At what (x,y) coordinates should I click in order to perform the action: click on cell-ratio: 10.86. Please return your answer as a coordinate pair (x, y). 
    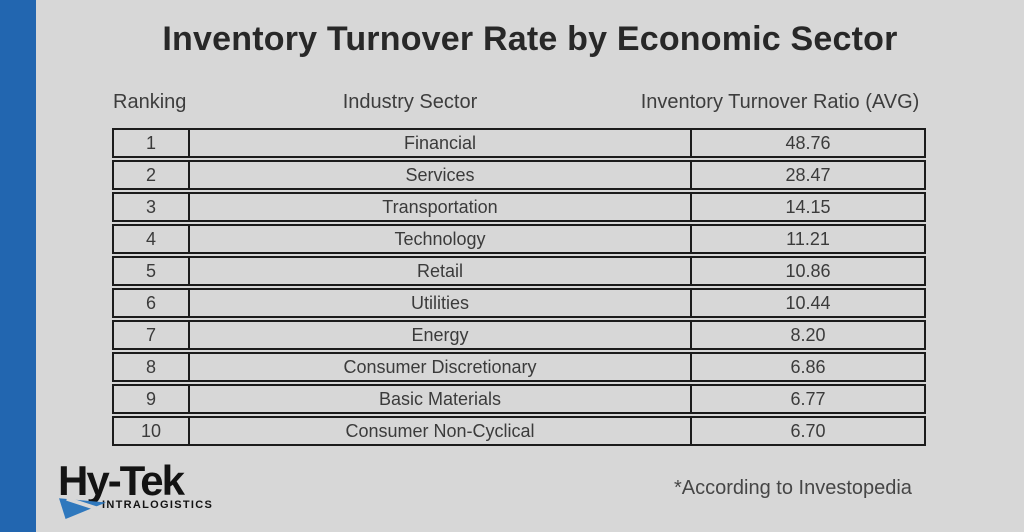
    Looking at the image, I should click on (808, 271).